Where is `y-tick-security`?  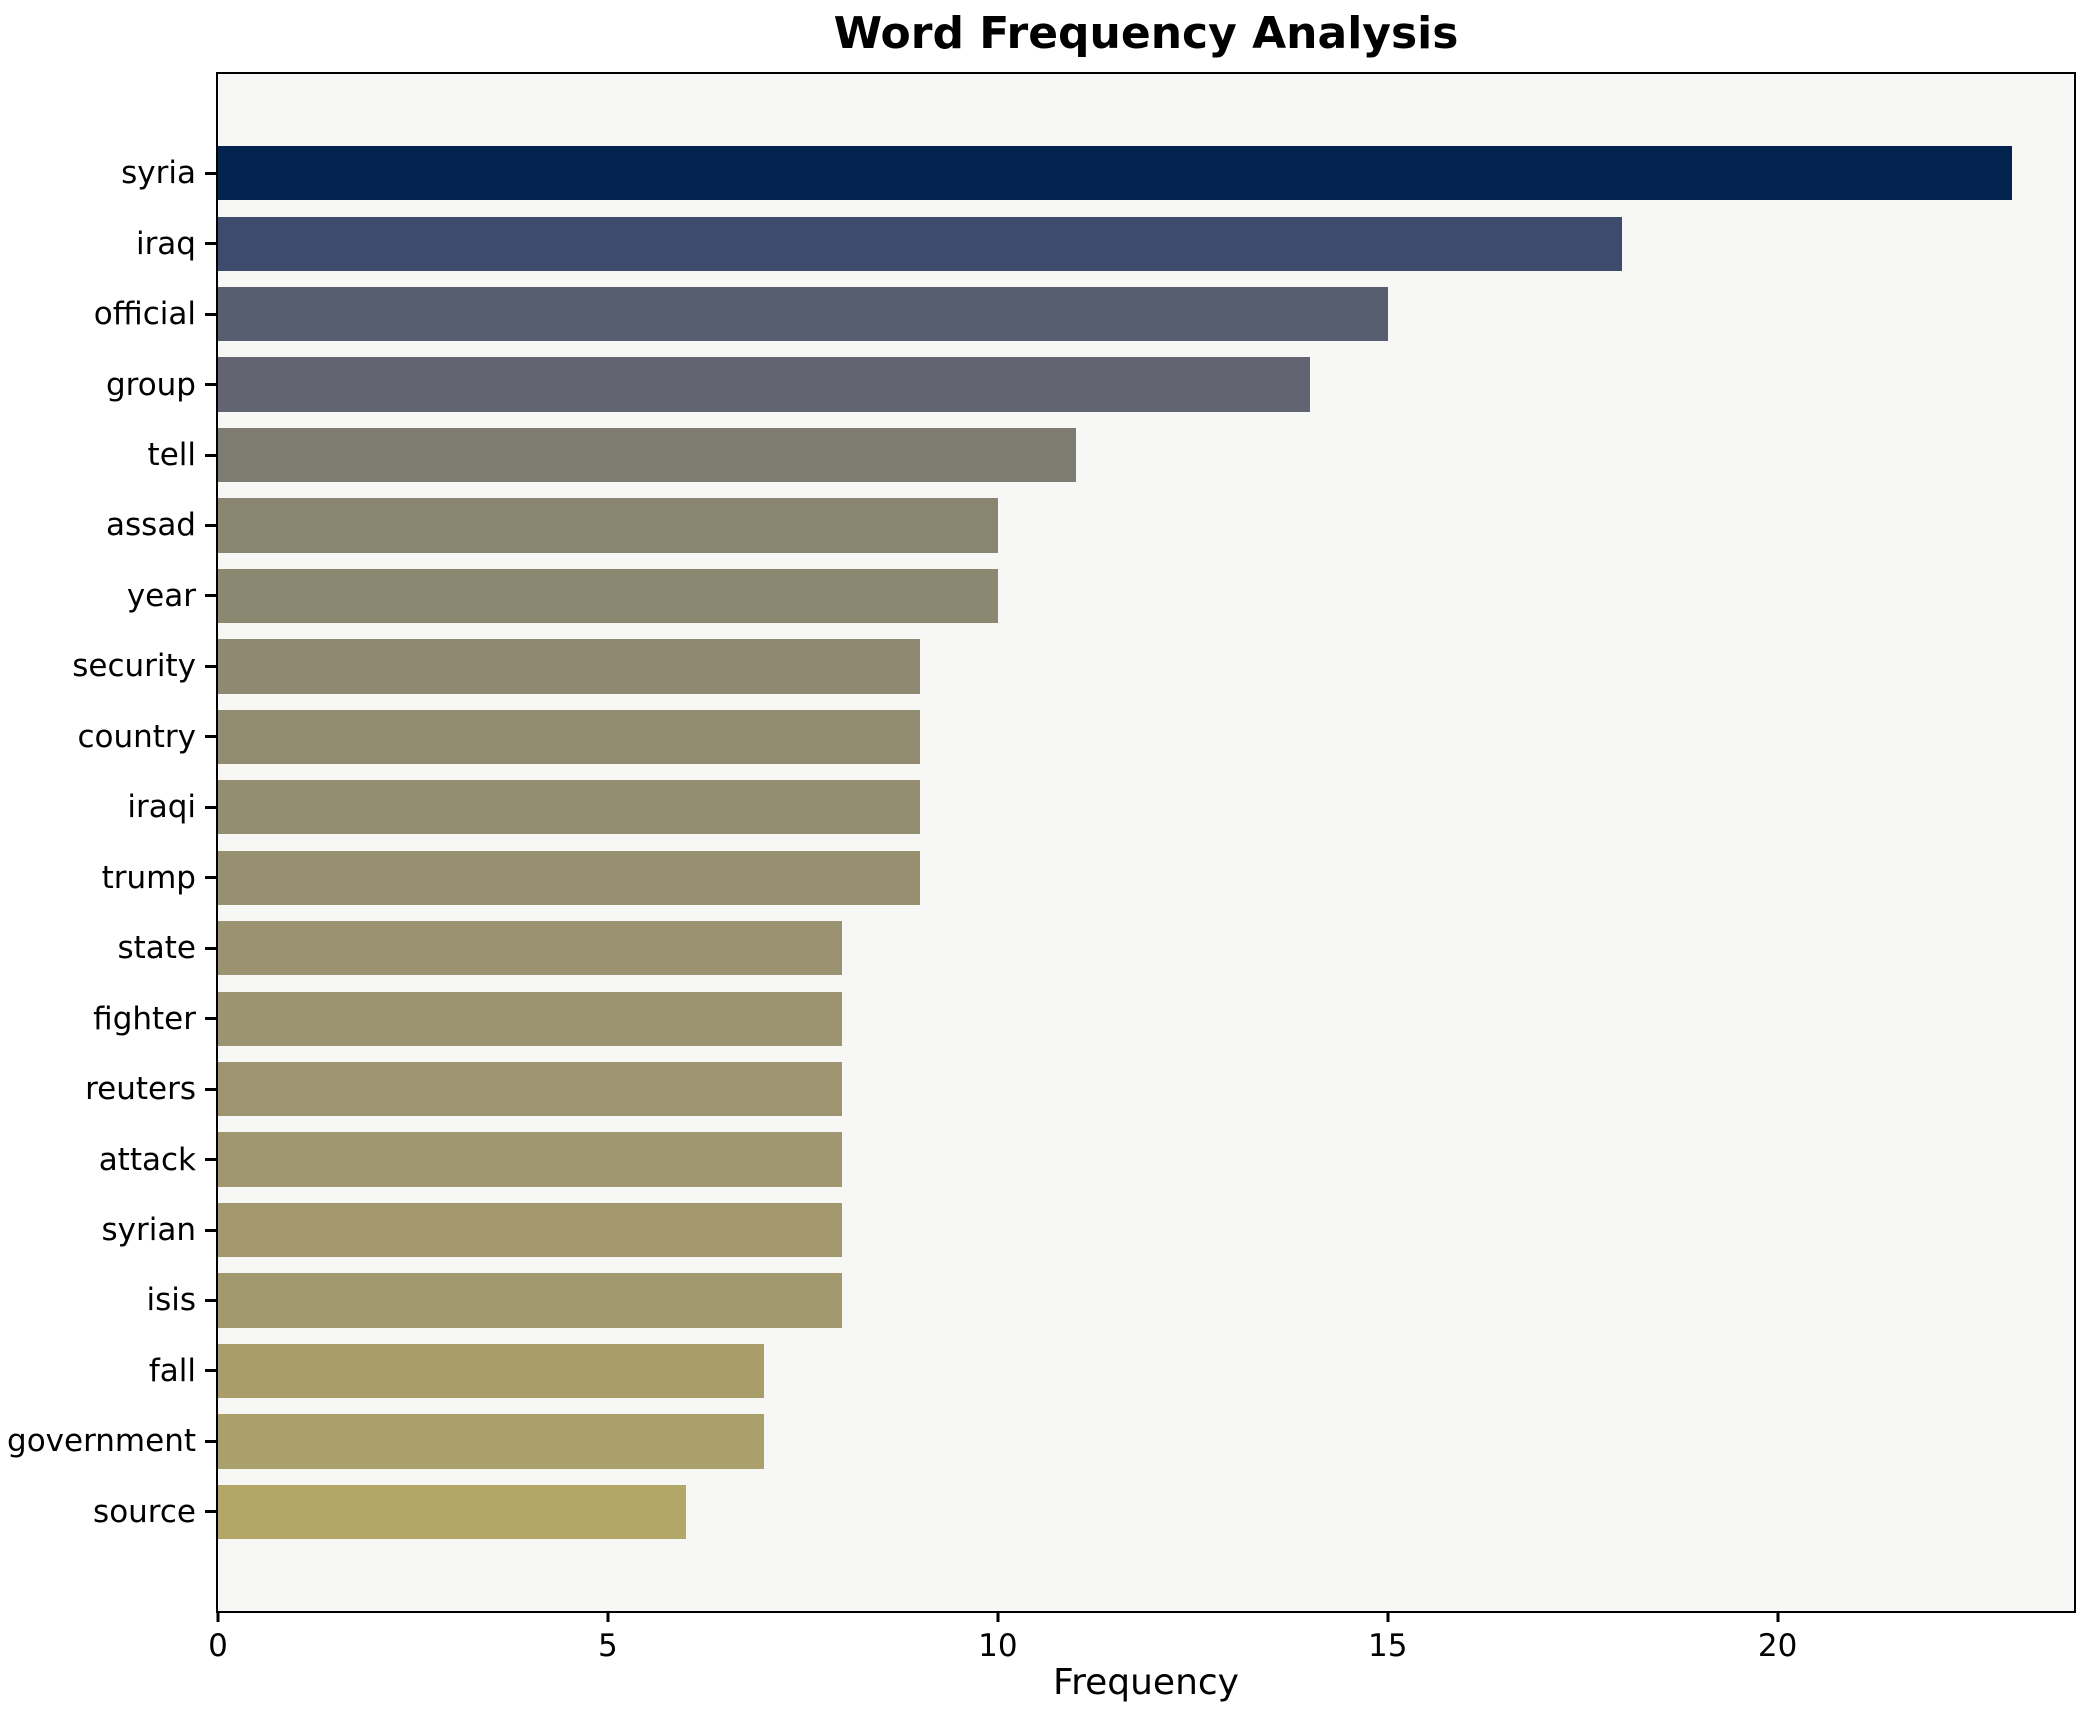
y-tick-security is located at coordinates (210, 666).